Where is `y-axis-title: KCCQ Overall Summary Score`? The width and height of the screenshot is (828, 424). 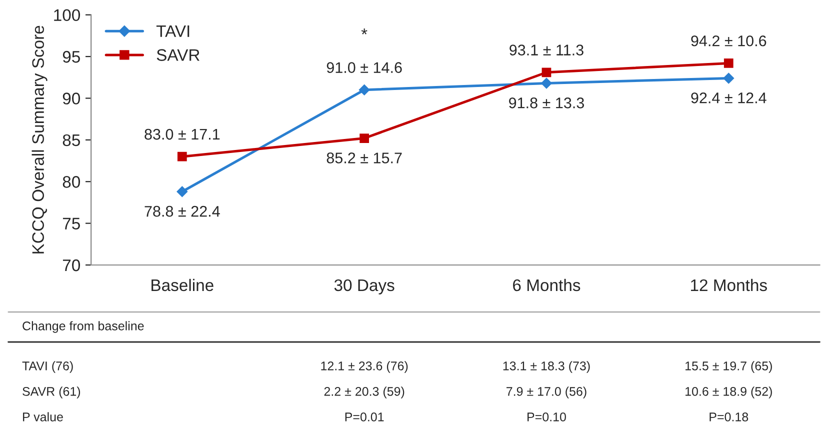 y-axis-title: KCCQ Overall Summary Score is located at coordinates (40, 140).